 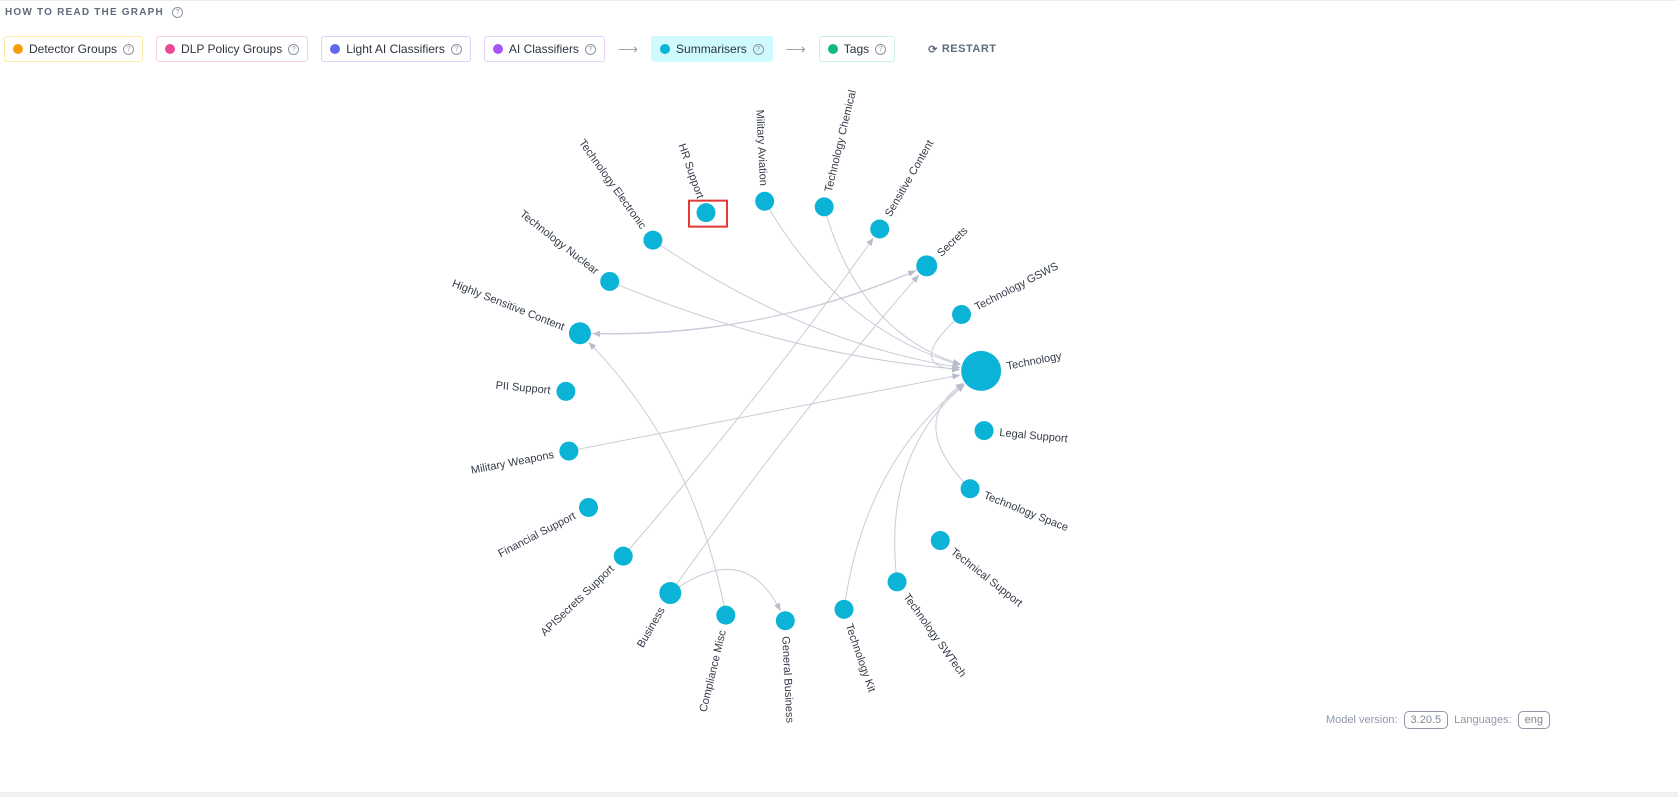 I want to click on node-label: Sensitive Content, so click(x=909, y=178).